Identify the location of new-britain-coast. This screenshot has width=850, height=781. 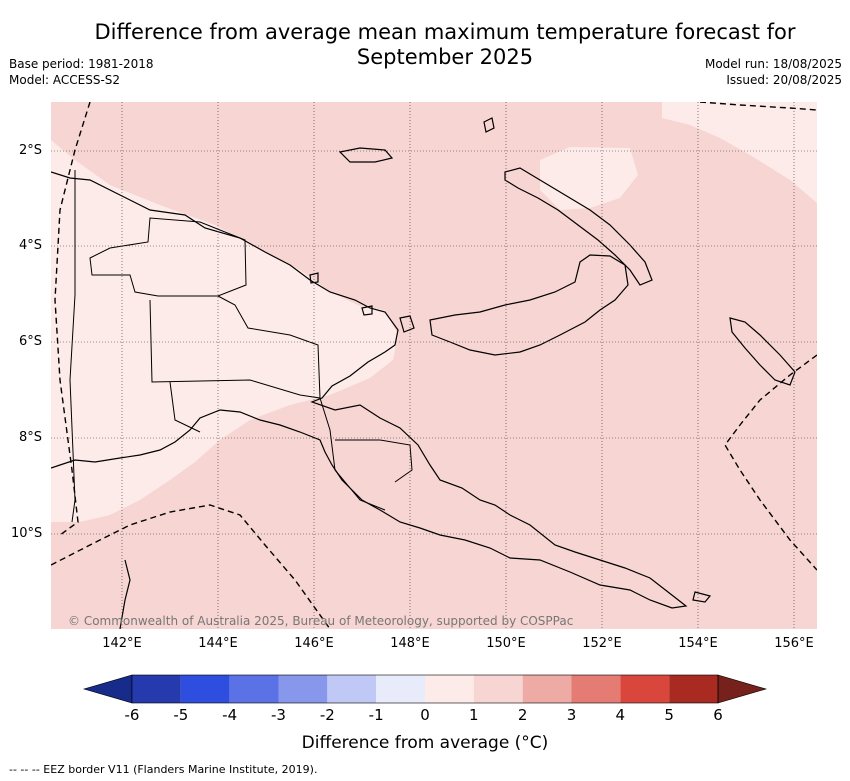
(529, 305).